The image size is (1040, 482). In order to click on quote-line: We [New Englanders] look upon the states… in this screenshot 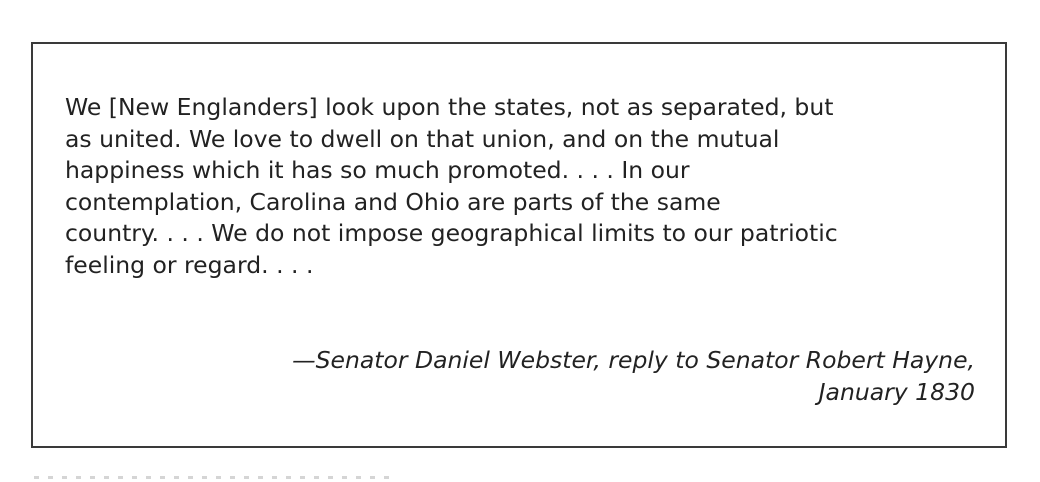, I will do `click(449, 107)`.